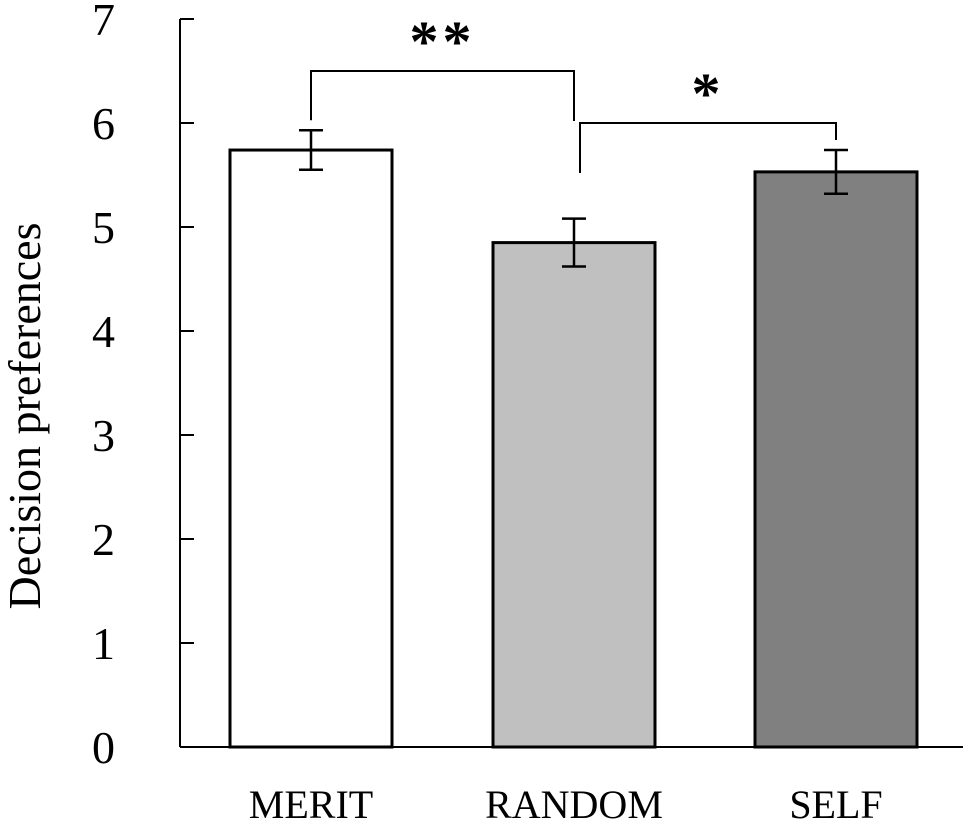 The image size is (969, 823). I want to click on x-tick-label-random: RANDOM, so click(574, 802).